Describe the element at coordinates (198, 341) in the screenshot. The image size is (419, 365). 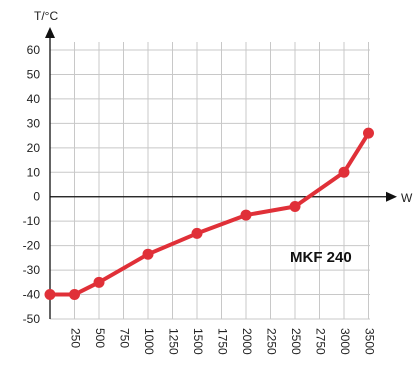
I see `x-tick-label: 1500` at that location.